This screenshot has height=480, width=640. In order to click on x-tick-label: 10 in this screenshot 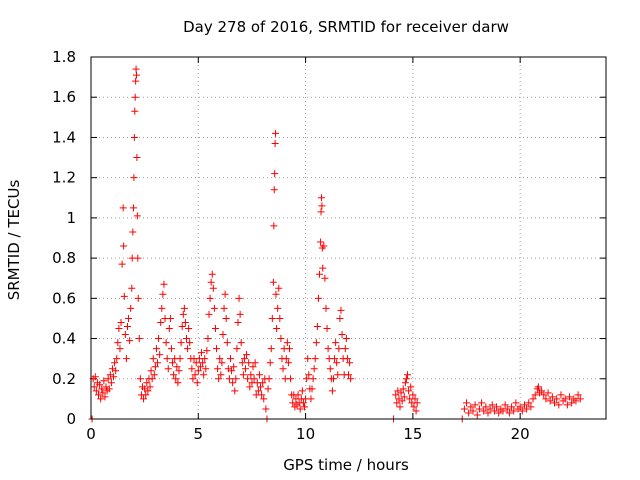, I will do `click(305, 434)`.